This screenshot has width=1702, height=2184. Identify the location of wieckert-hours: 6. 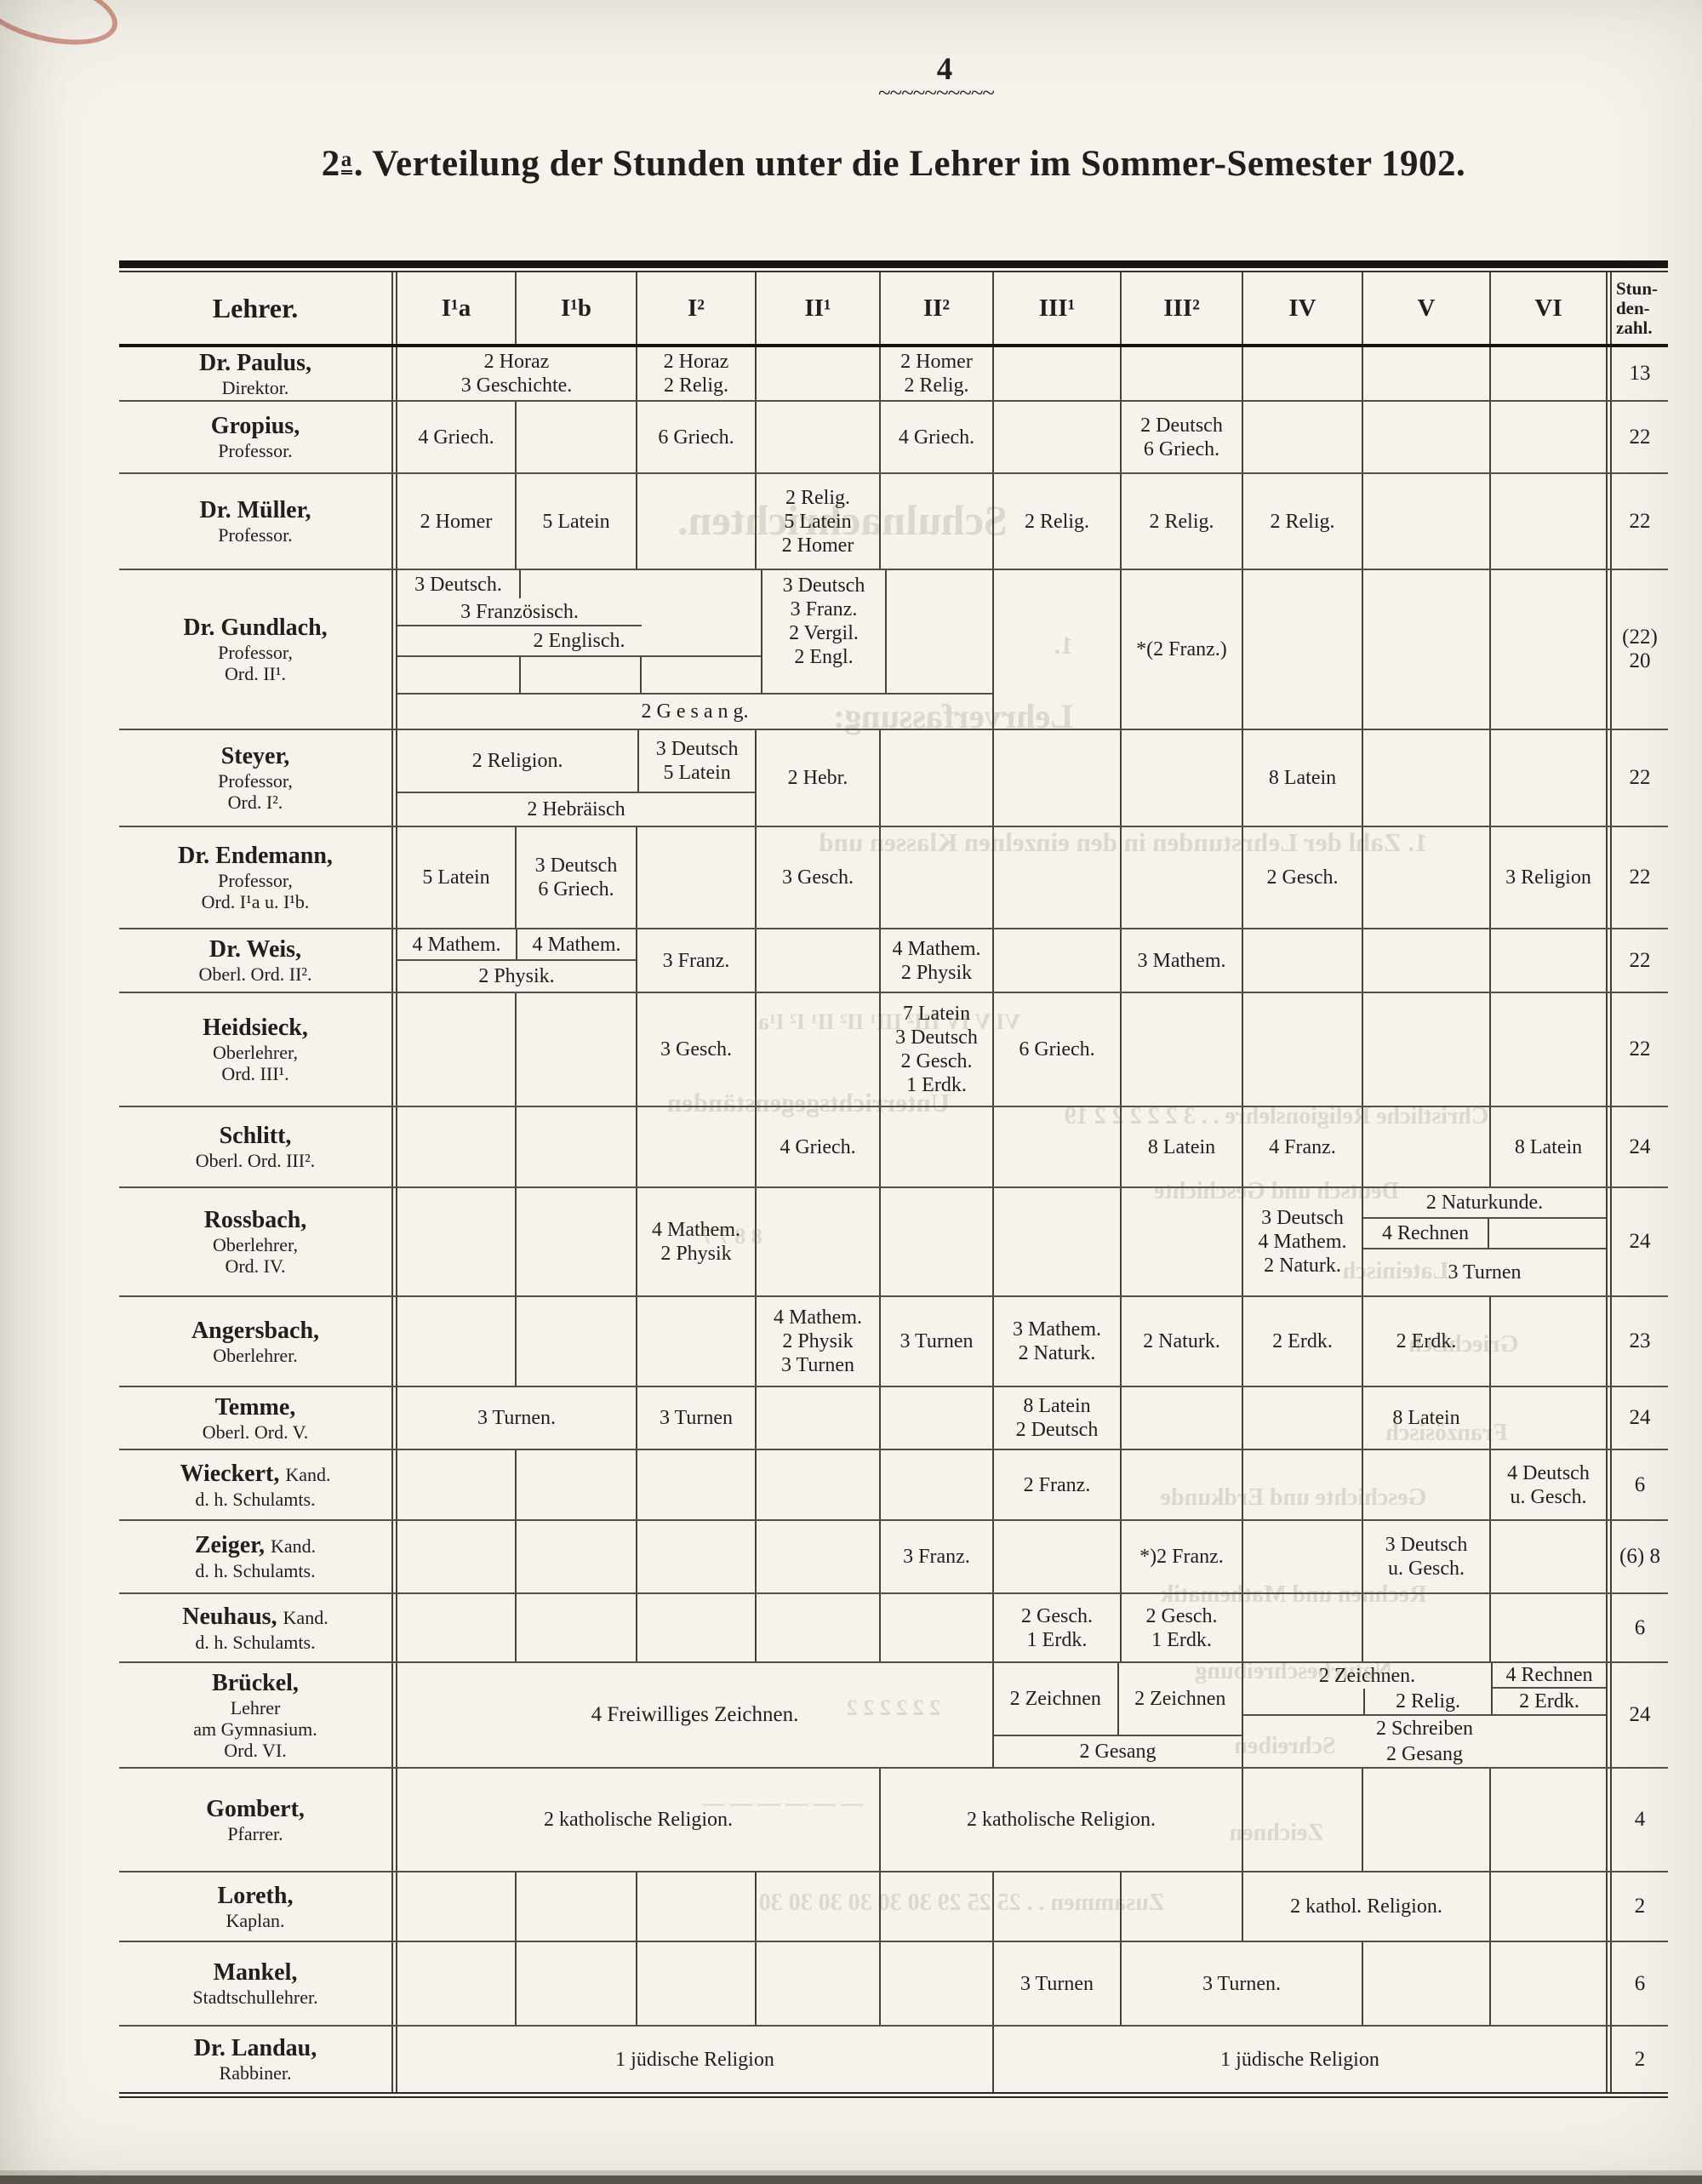
(1637, 1484).